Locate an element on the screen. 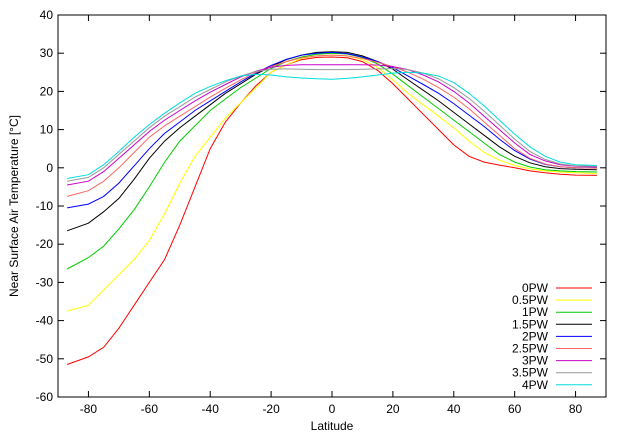 Image resolution: width=623 pixels, height=436 pixels. x-tick-label: 40 is located at coordinates (454, 409).